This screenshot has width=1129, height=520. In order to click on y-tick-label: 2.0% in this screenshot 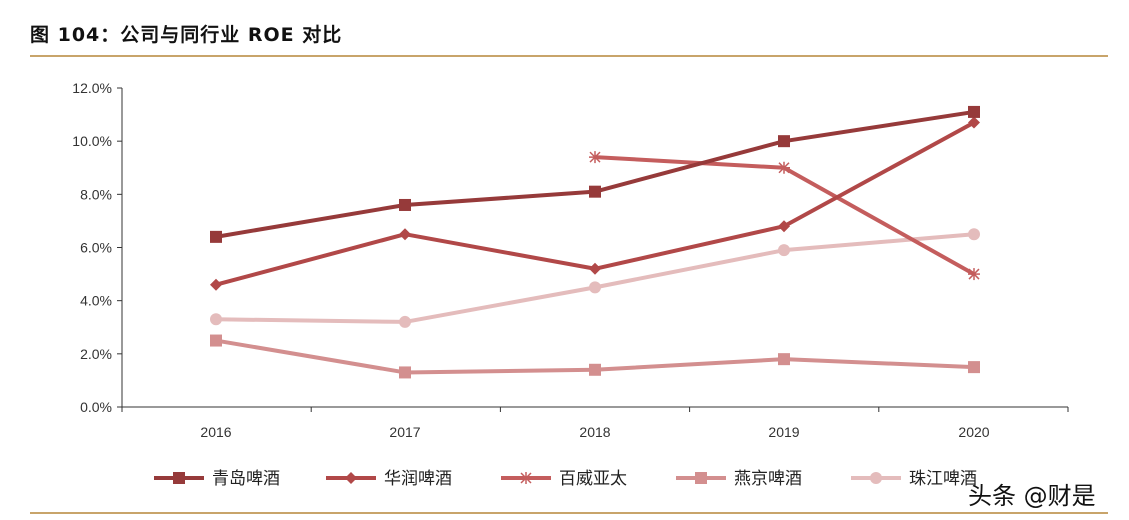, I will do `click(96, 354)`.